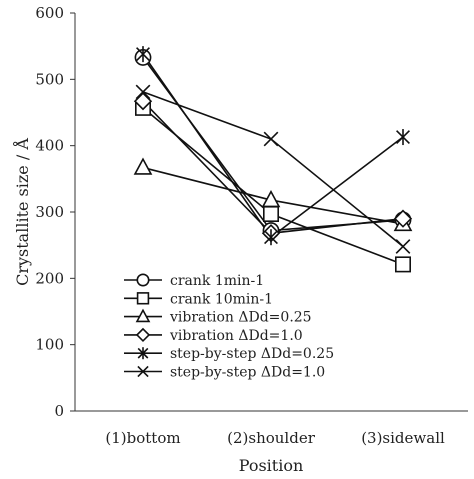 The height and width of the screenshot is (479, 474). What do you see at coordinates (271, 438) in the screenshot?
I see `x-tick-label: (2)shoulder` at bounding box center [271, 438].